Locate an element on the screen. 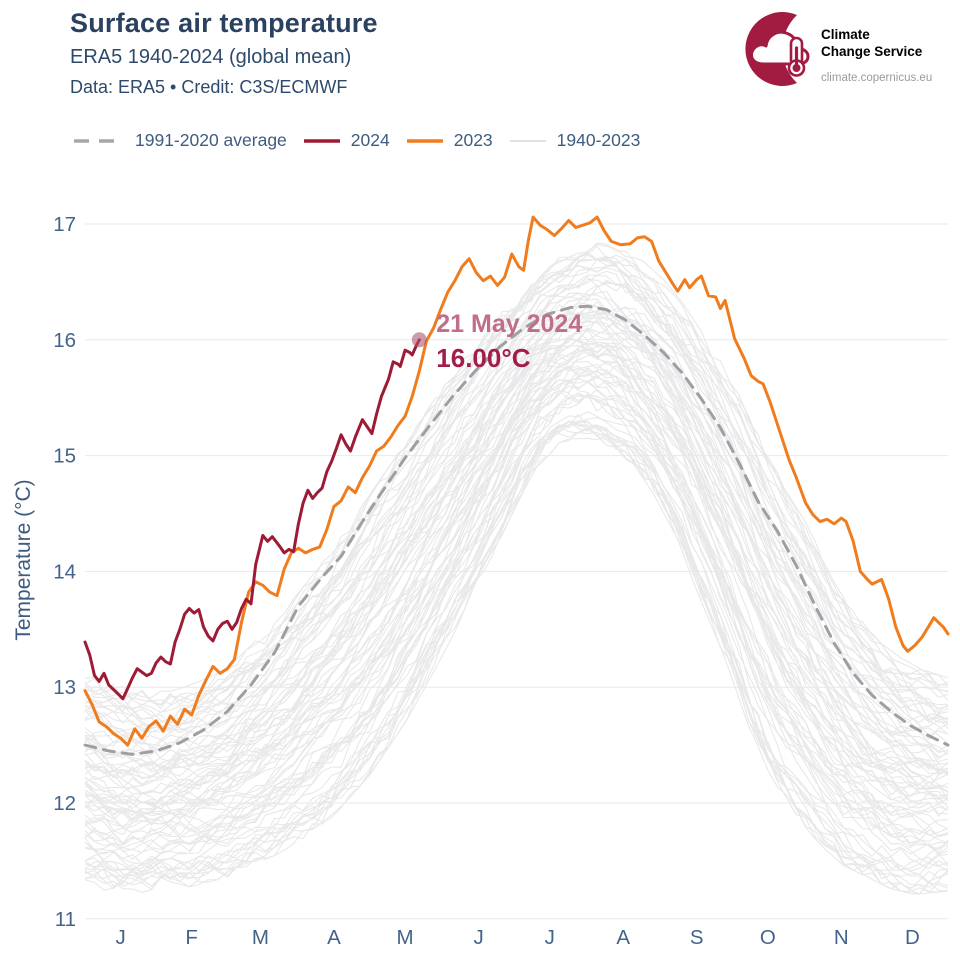  y-tick-label-16: 16 is located at coordinates (64, 340).